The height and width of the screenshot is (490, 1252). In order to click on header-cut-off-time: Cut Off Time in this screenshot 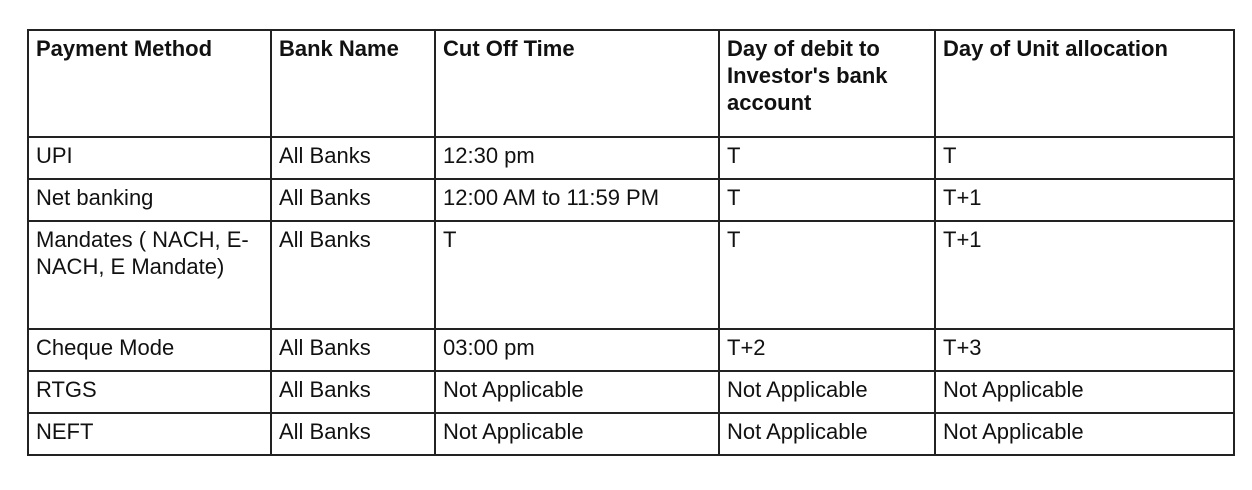, I will do `click(577, 83)`.